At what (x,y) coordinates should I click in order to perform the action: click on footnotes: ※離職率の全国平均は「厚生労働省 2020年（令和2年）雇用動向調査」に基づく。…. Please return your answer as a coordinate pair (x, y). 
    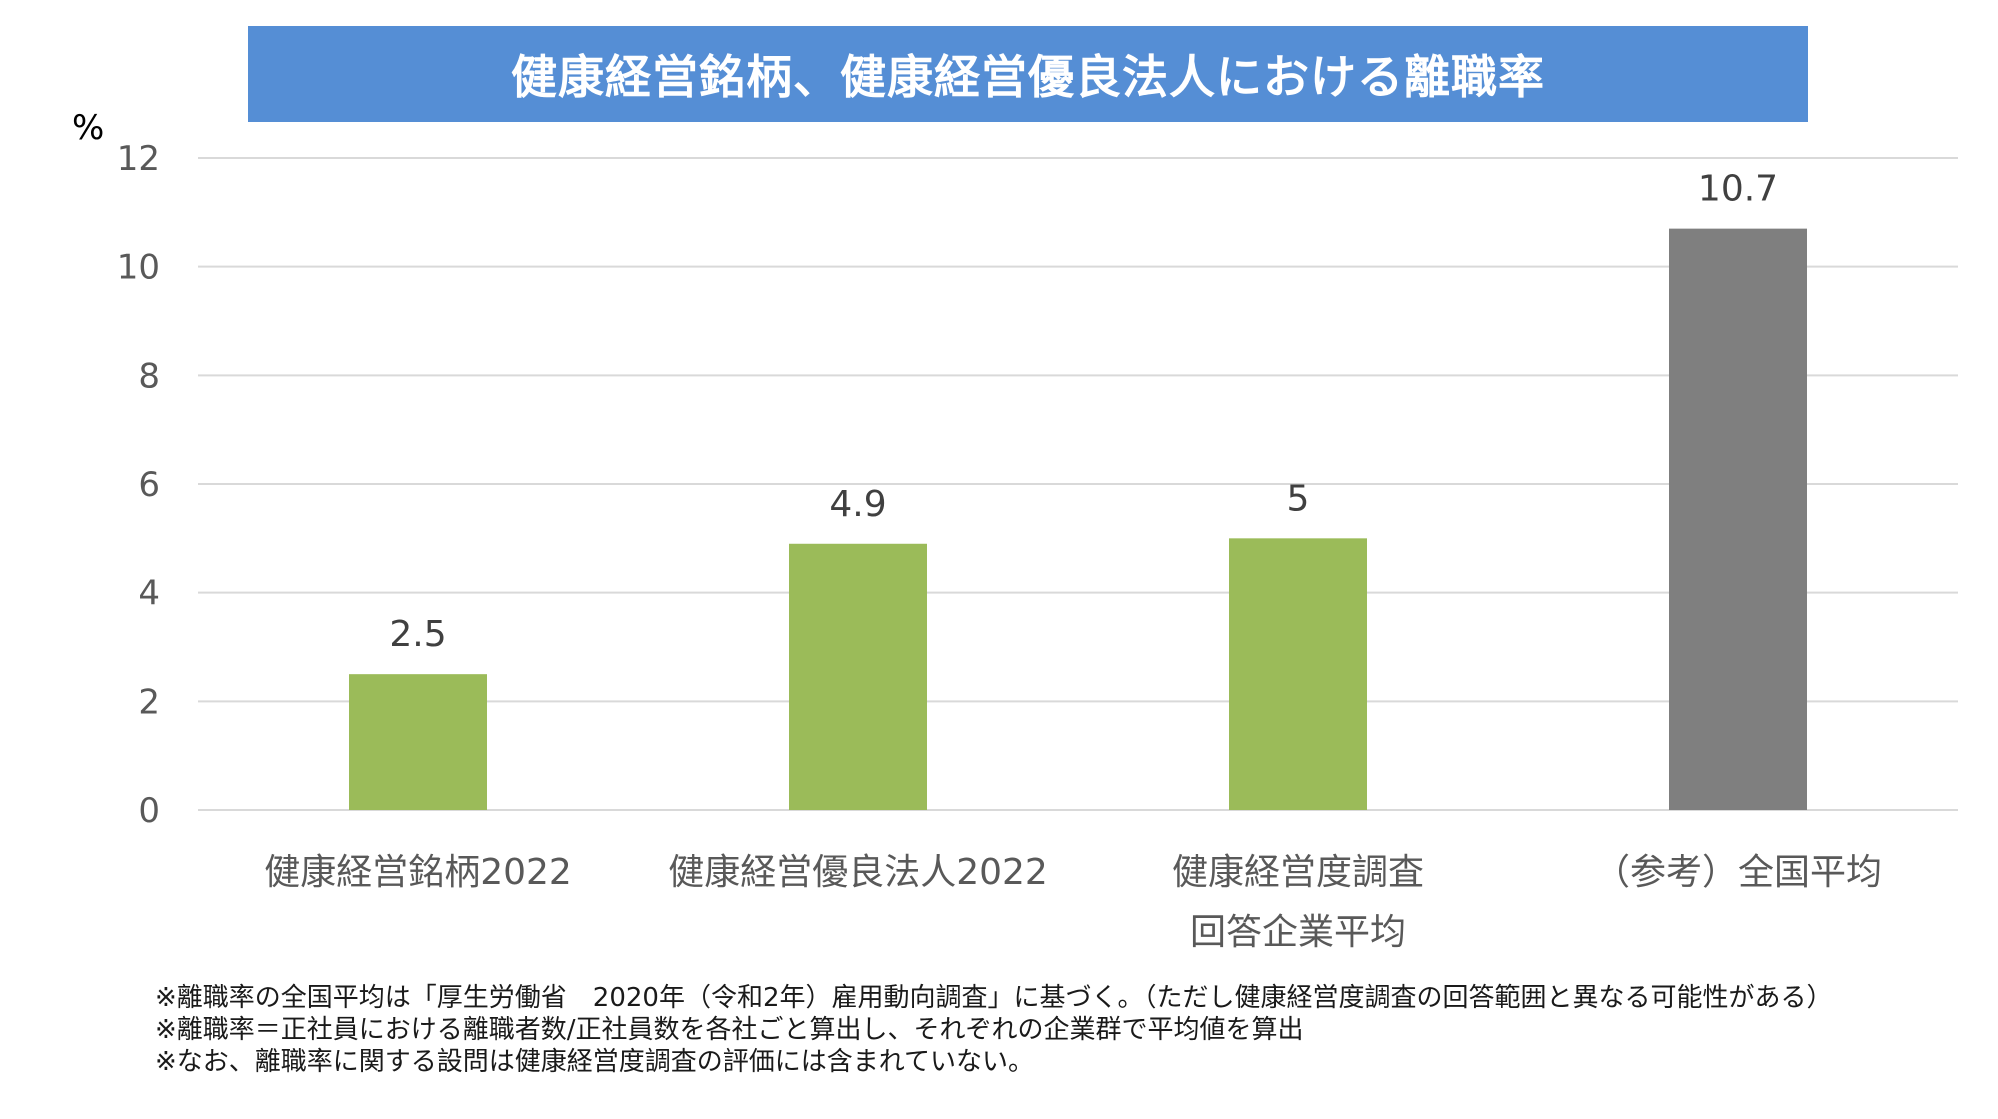
    Looking at the image, I should click on (1055, 1030).